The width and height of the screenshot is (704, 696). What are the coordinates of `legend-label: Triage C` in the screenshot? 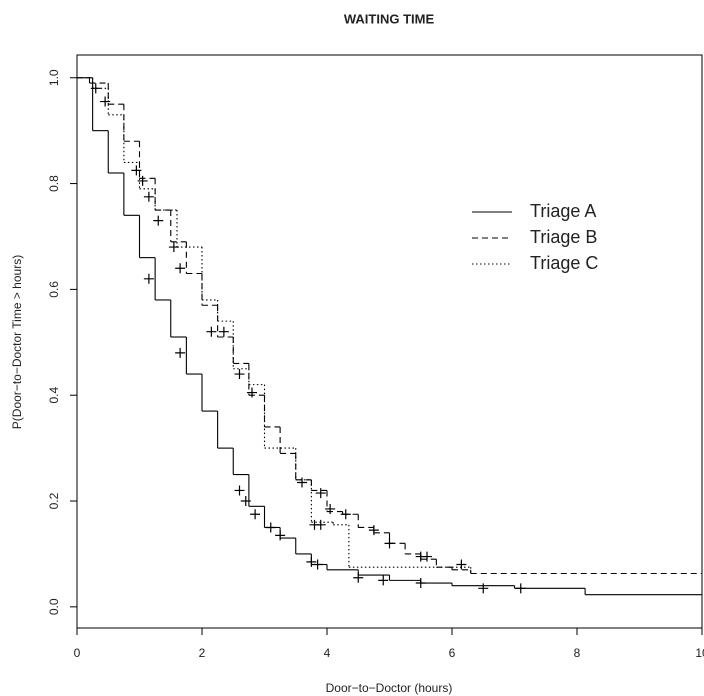 It's located at (564, 263).